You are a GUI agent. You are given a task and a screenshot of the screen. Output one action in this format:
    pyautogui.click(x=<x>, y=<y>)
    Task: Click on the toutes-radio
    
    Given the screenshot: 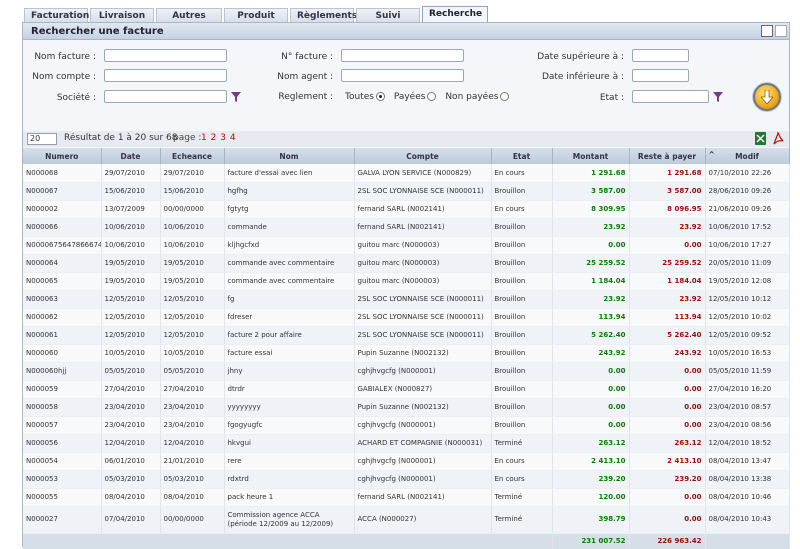 What is the action you would take?
    pyautogui.click(x=380, y=96)
    